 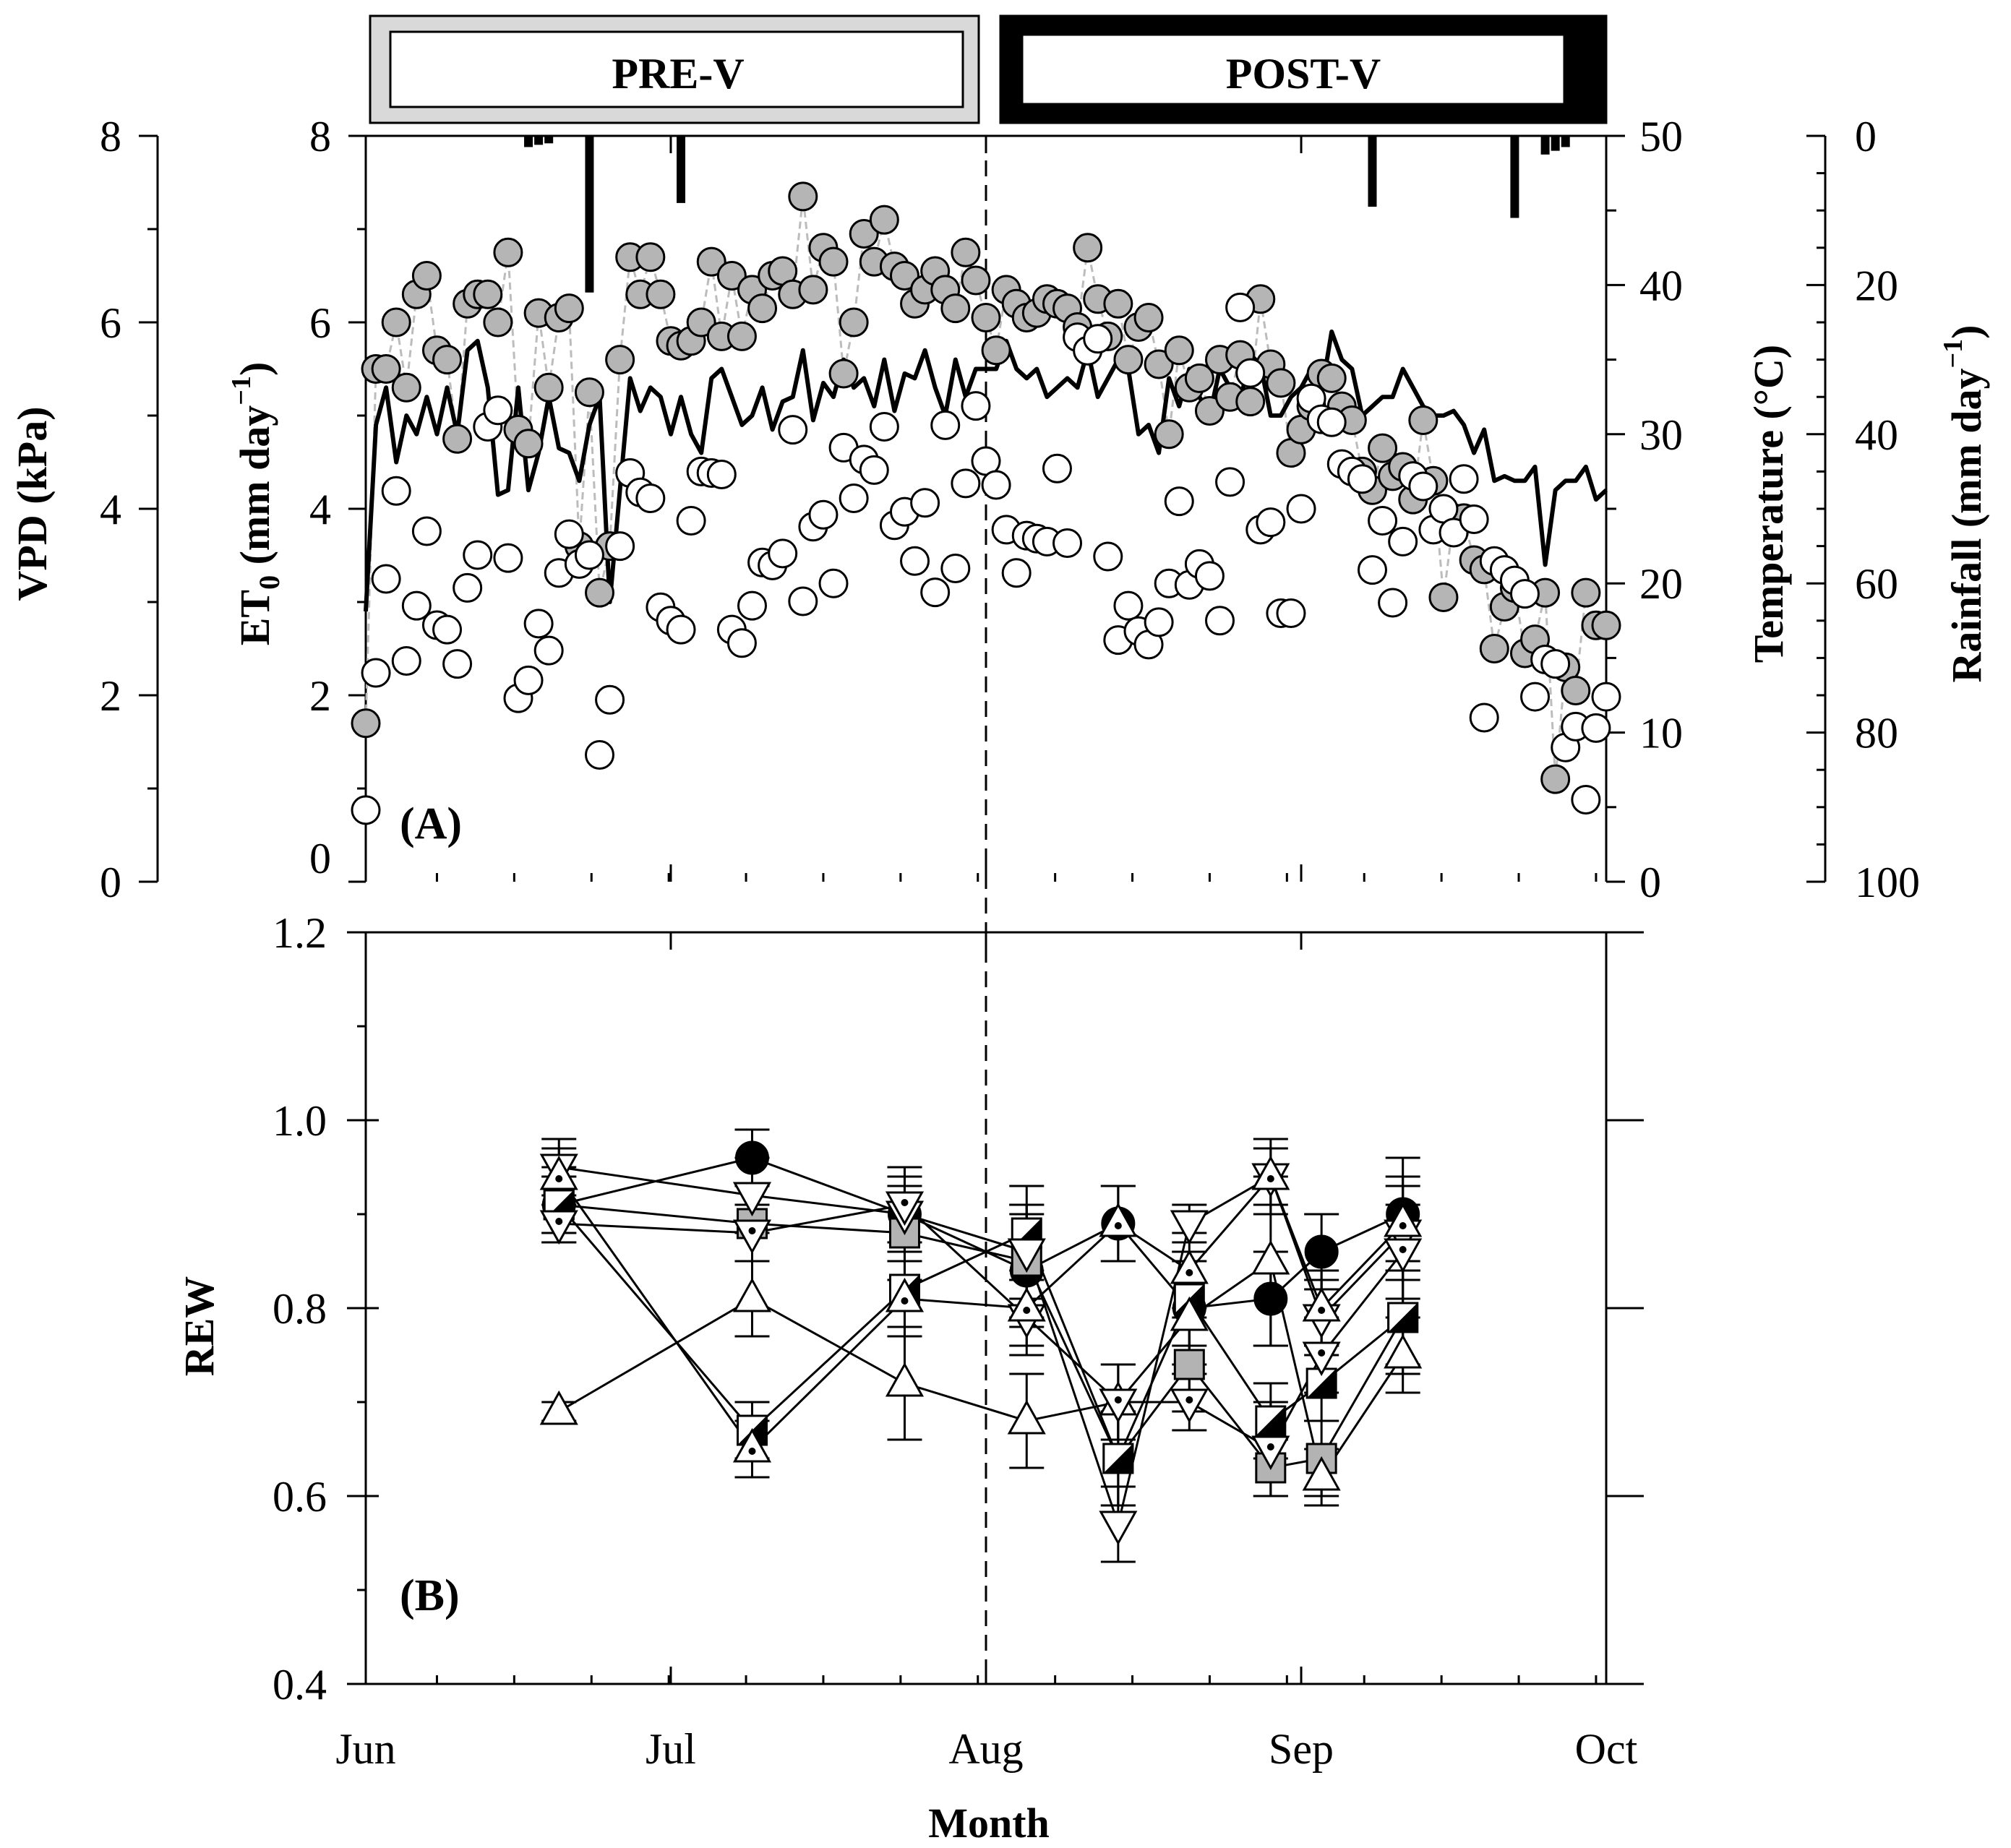 What do you see at coordinates (1866, 136) in the screenshot?
I see `rainfall-tick-label: 0` at bounding box center [1866, 136].